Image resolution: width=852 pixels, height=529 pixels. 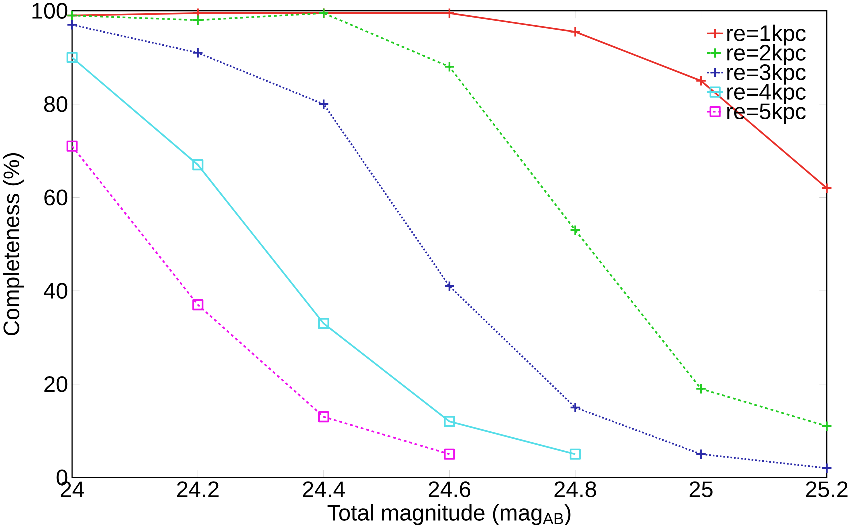 What do you see at coordinates (449, 490) in the screenshot?
I see `x-tick-label: 24.6` at bounding box center [449, 490].